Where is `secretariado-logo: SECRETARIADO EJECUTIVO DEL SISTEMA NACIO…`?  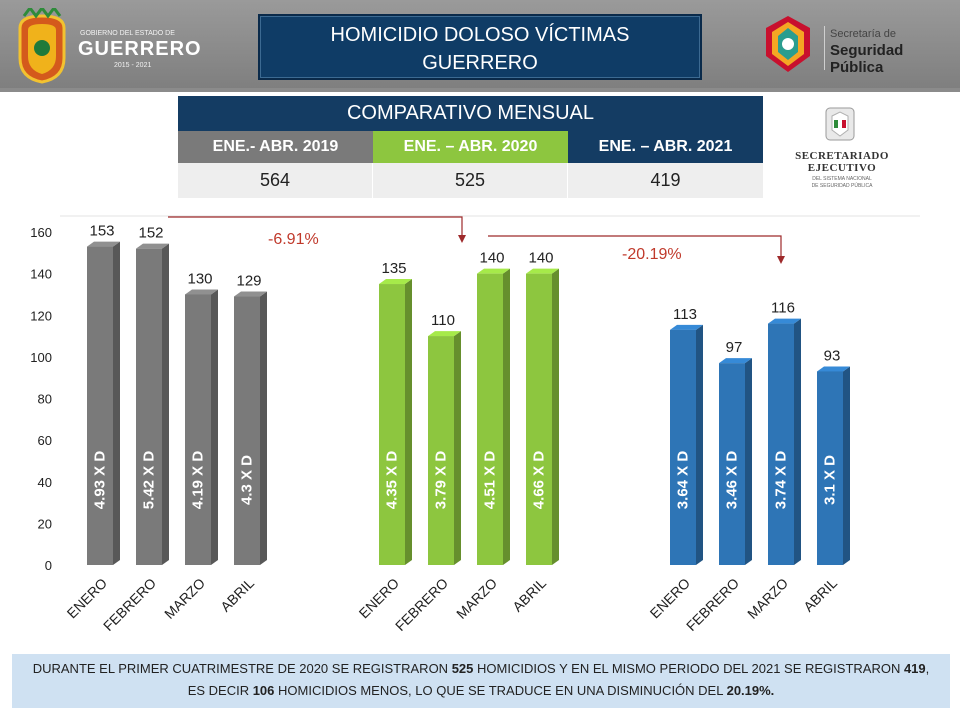 secretariado-logo: SECRETARIADO EJECUTIVO DEL SISTEMA NACIO… is located at coordinates (842, 150).